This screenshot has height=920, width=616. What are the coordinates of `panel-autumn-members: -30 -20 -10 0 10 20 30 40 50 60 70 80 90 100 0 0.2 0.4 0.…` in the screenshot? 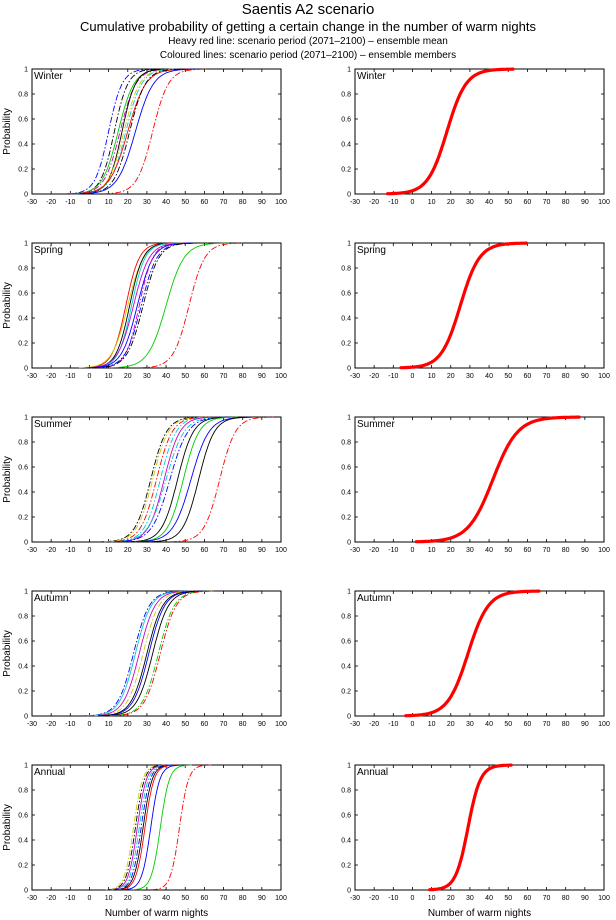 It's located at (144, 659).